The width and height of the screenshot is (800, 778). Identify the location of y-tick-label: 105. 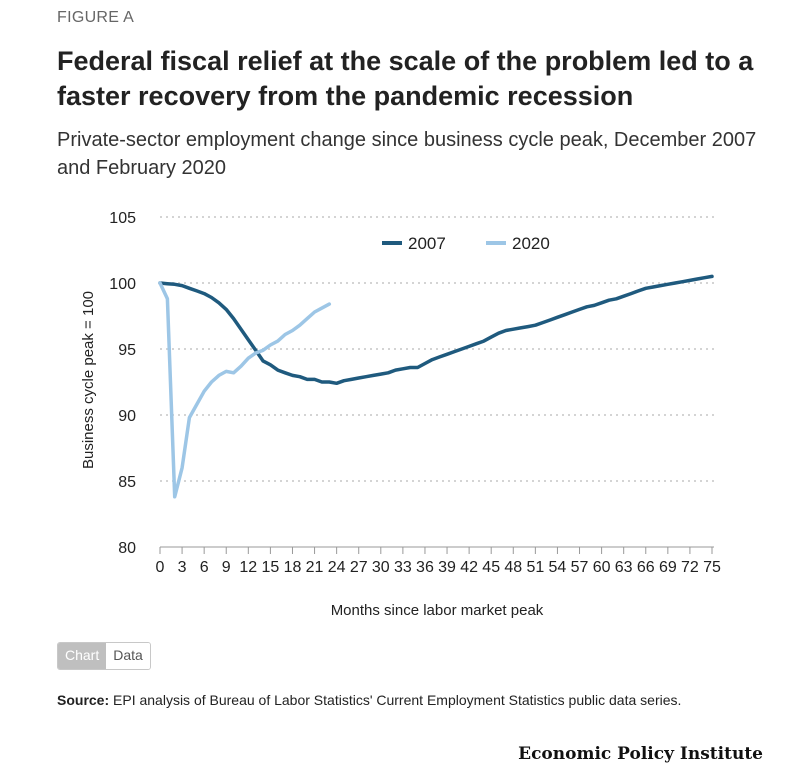
(122, 218).